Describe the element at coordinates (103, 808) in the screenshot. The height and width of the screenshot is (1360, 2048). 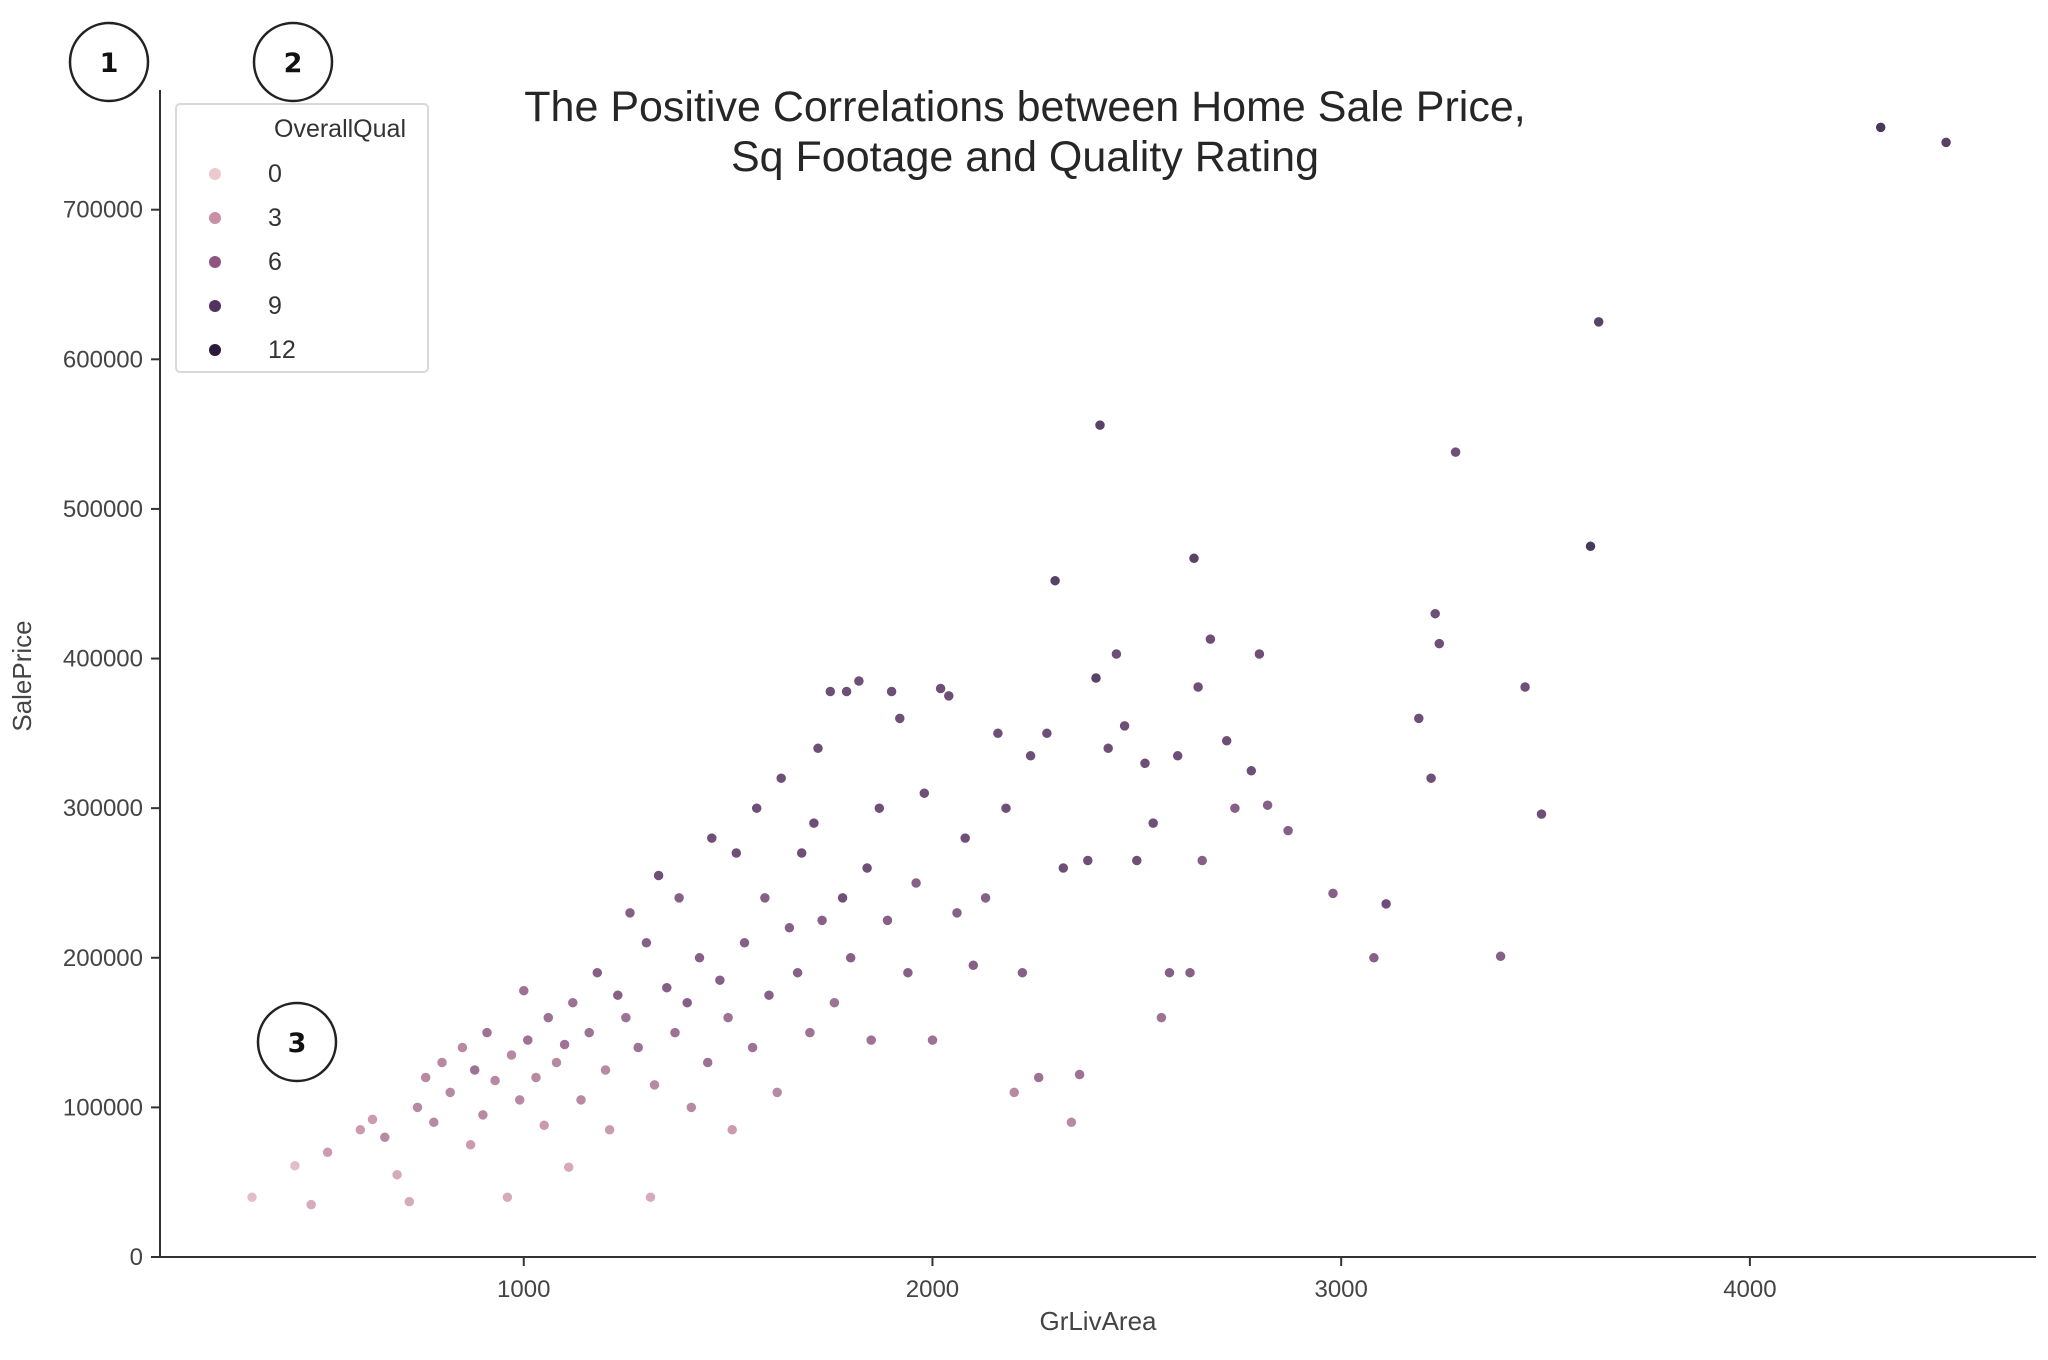
I see `y-tick-label: 300000` at that location.